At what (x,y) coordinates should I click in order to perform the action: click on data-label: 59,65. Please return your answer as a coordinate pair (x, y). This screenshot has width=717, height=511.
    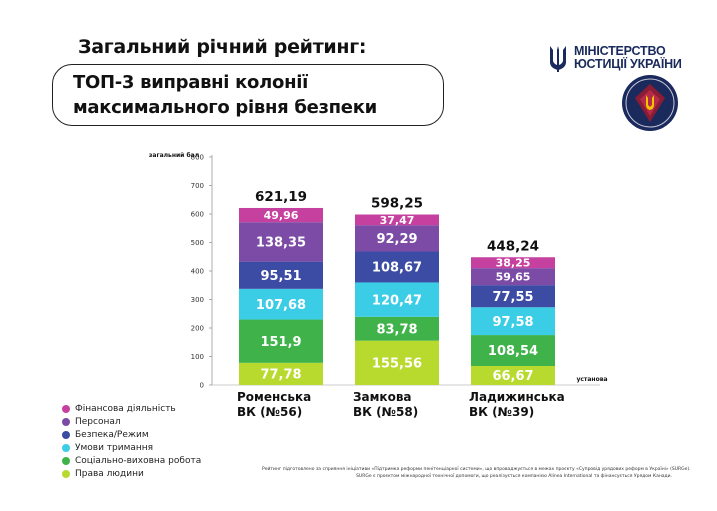
    Looking at the image, I should click on (513, 277).